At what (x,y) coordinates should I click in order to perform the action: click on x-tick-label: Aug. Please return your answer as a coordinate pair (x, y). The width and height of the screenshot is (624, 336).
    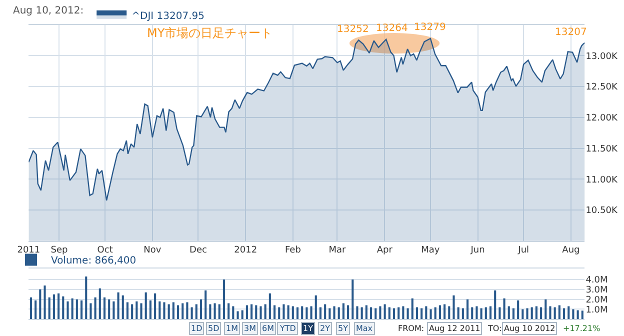
    Looking at the image, I should click on (571, 251).